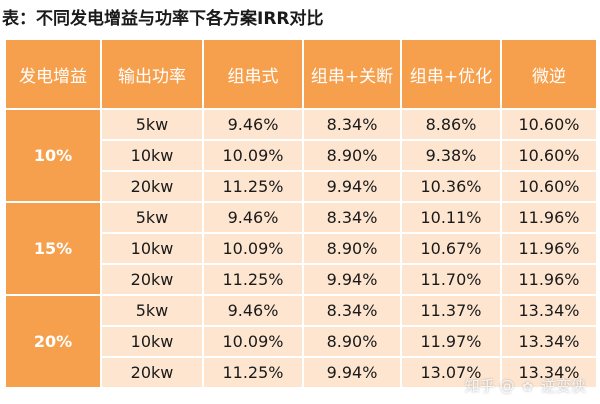  Describe the element at coordinates (451, 279) in the screenshot. I see `irr-cell: 11.70%` at that location.